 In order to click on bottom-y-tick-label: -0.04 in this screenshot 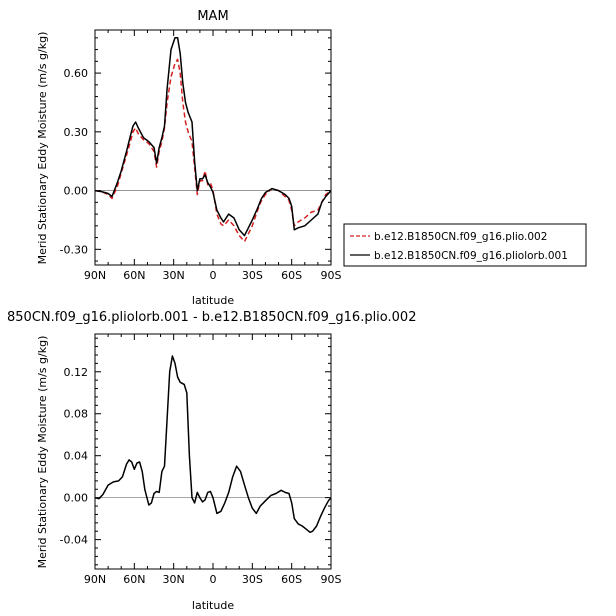, I will do `click(74, 540)`.